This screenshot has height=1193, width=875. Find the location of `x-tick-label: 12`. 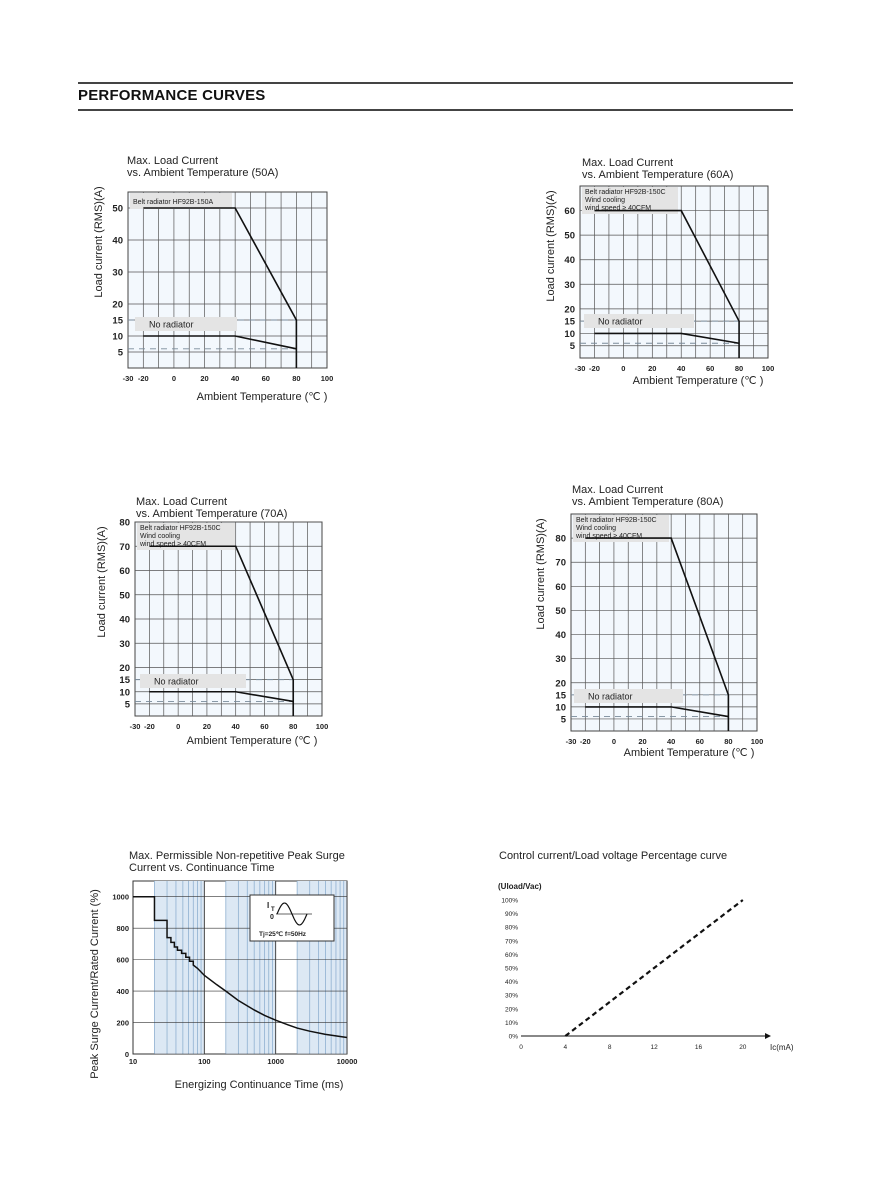

x-tick-label: 12 is located at coordinates (654, 1047).